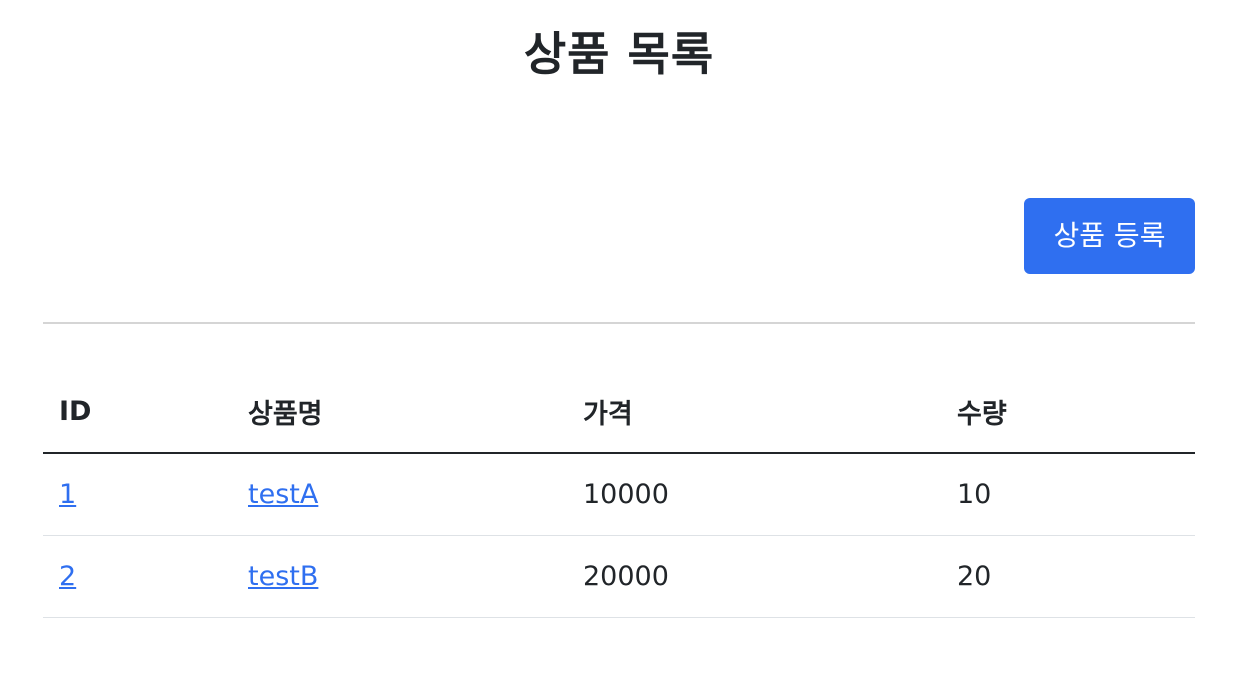 This screenshot has height=680, width=1238. I want to click on product-id-link: 1, so click(68, 494).